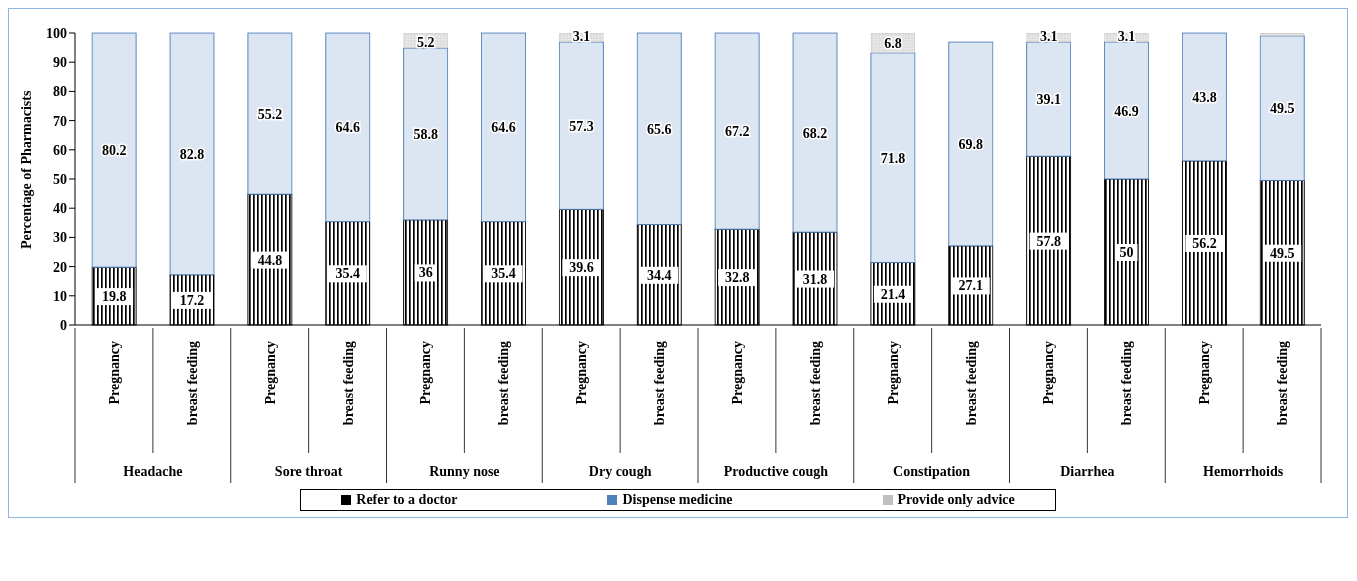 This screenshot has height=581, width=1357. Describe the element at coordinates (1126, 111) in the screenshot. I see `data-label: 46.9` at that location.